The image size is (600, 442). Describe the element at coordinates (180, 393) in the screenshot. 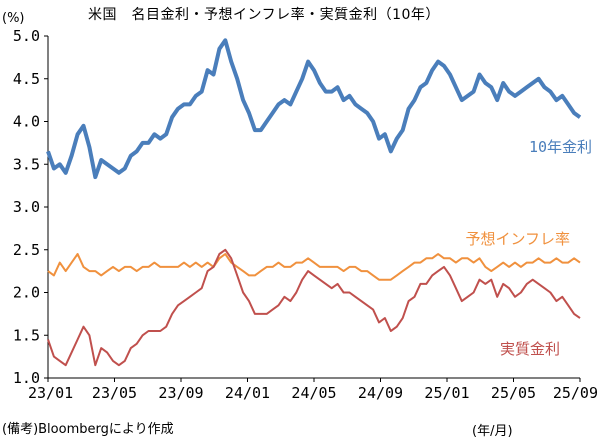

I see `x-tick-label: 23/09` at that location.